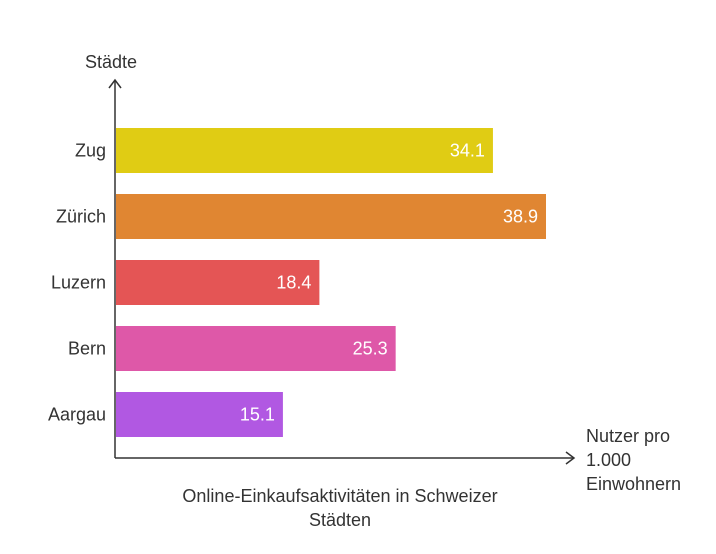  Describe the element at coordinates (78, 283) in the screenshot. I see `category-label: Luzern` at that location.